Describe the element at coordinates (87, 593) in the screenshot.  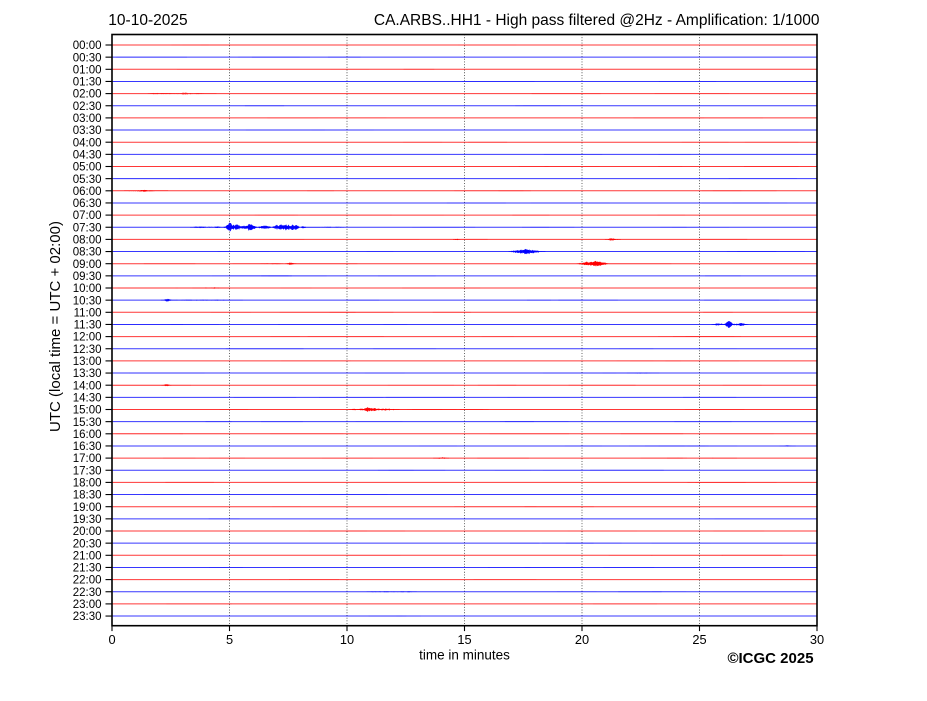
I see `svg-text: 22:30` at that location.